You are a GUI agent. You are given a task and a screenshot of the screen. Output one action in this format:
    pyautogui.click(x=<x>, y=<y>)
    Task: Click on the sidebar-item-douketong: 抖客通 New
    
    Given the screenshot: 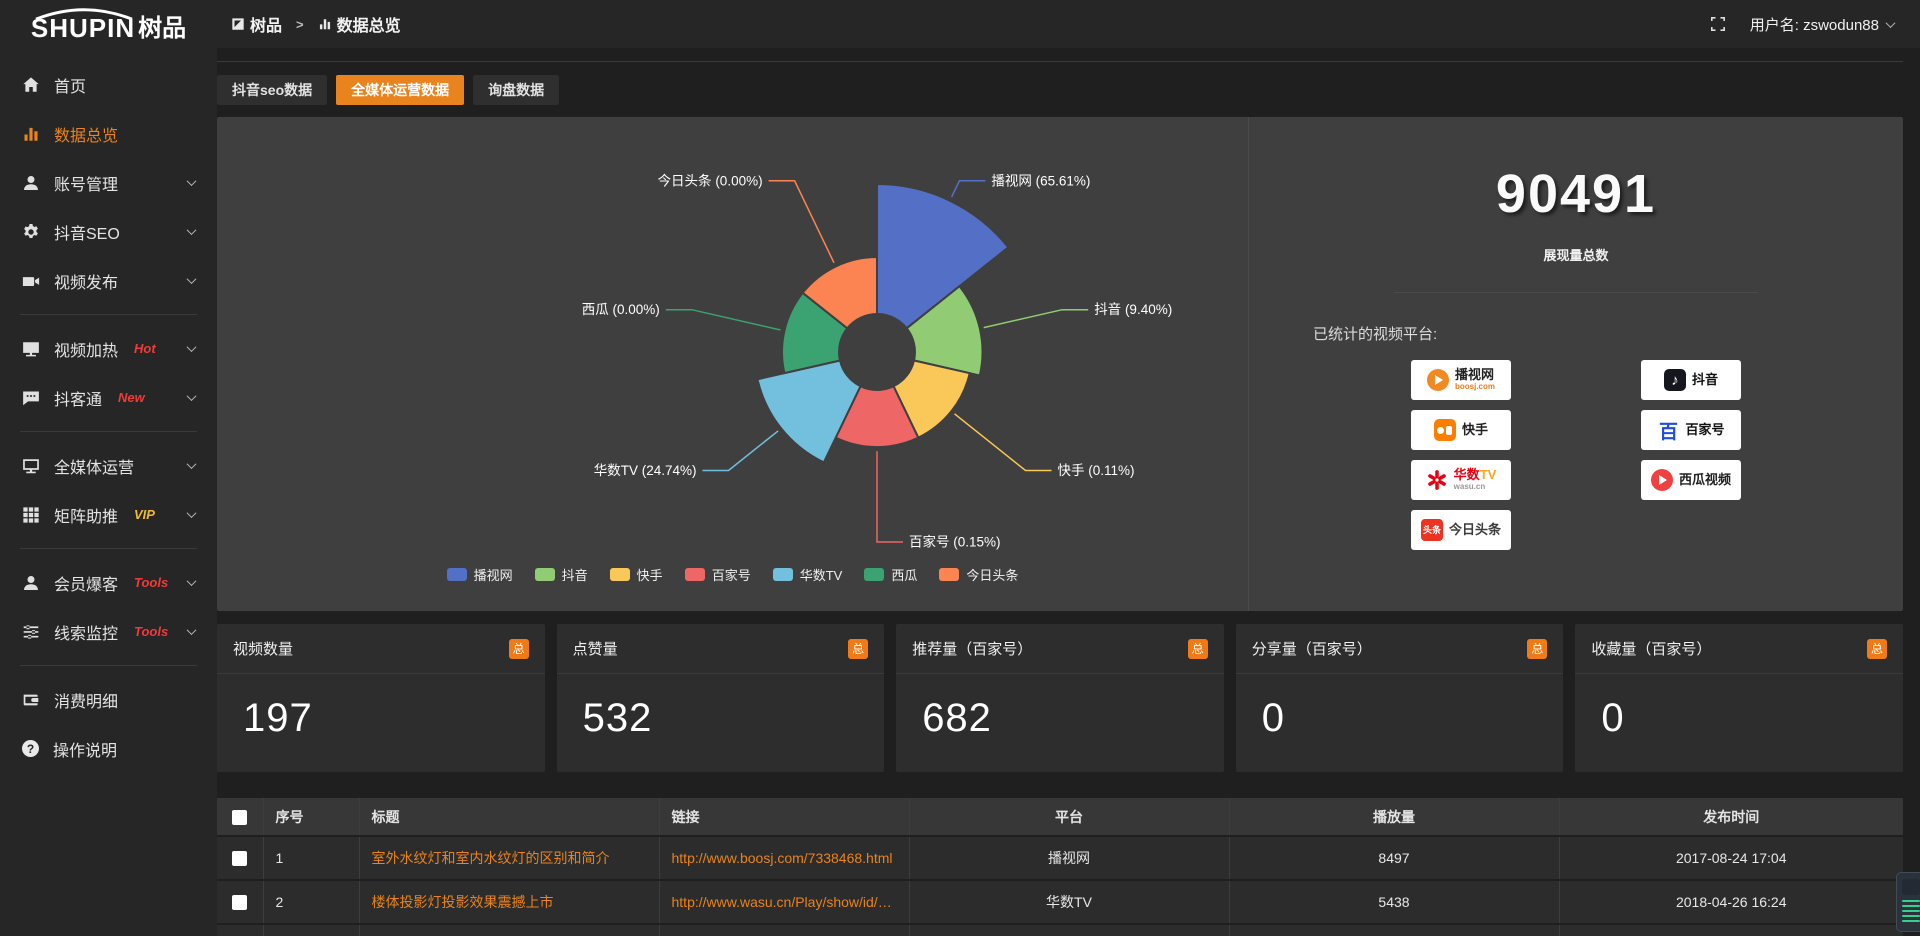 What is the action you would take?
    pyautogui.click(x=108, y=397)
    